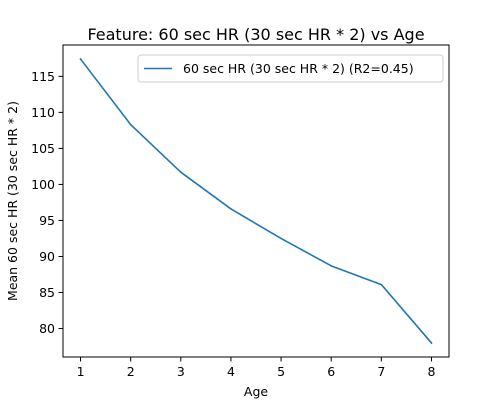  I want to click on x-tick-label: 6, so click(331, 371).